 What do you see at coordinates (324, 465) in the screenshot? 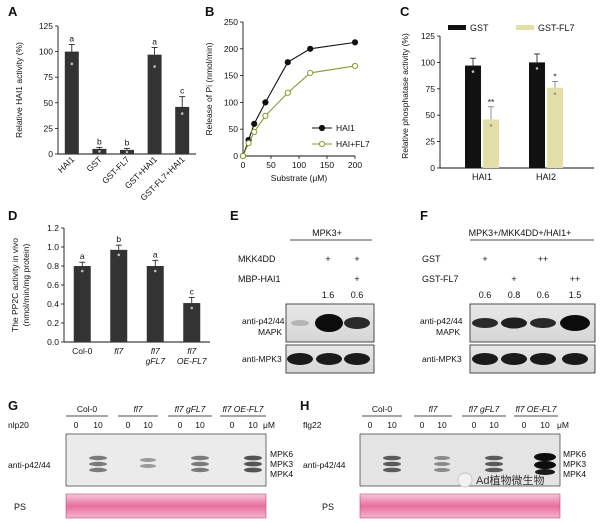
I see `h-blot-label: anti-p42/44` at bounding box center [324, 465].